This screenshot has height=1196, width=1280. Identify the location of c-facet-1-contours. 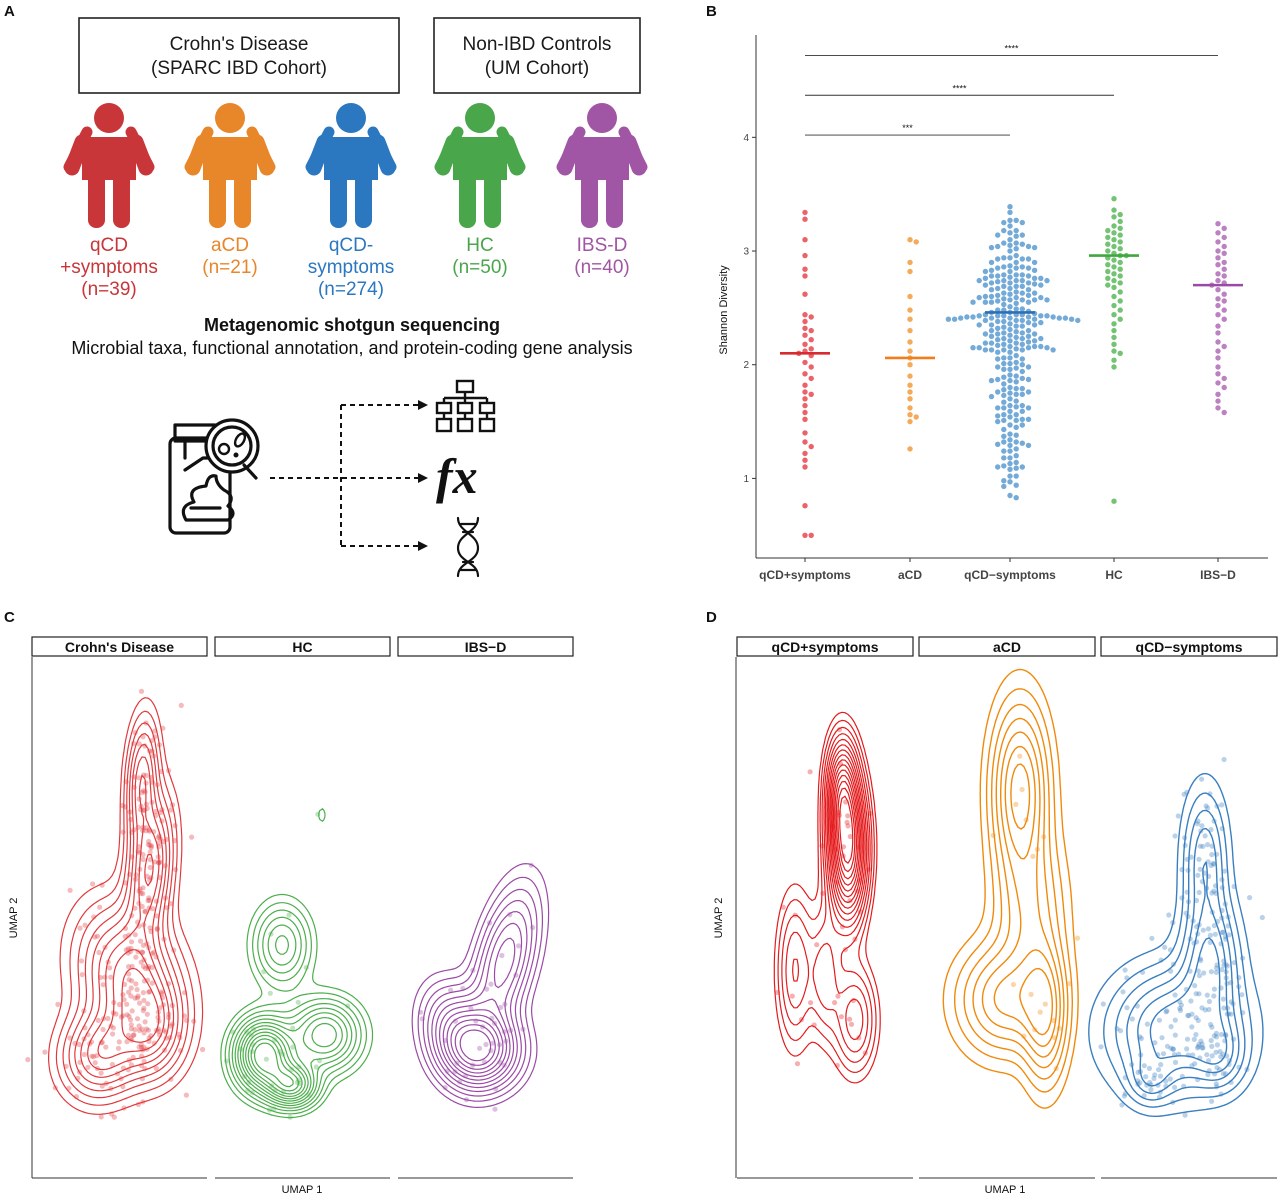
(126, 906).